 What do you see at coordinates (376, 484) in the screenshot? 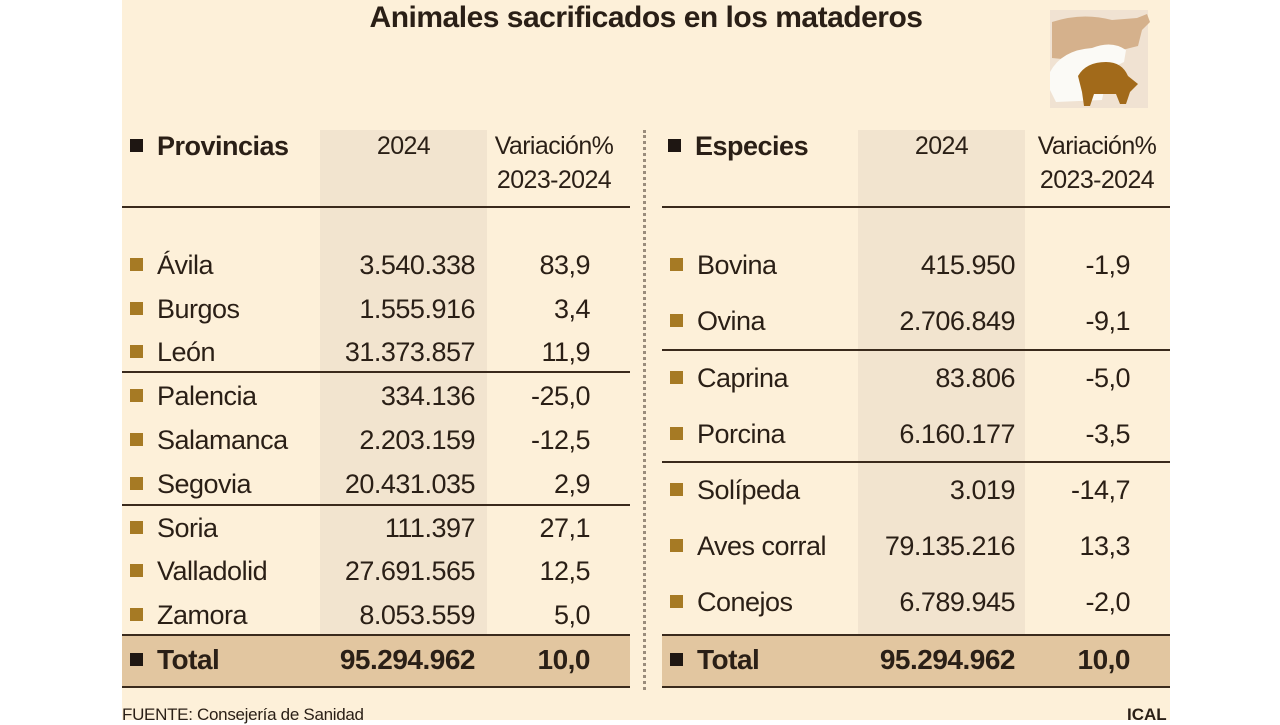
I see `table-row: Segovia 20.431.035 2,9` at bounding box center [376, 484].